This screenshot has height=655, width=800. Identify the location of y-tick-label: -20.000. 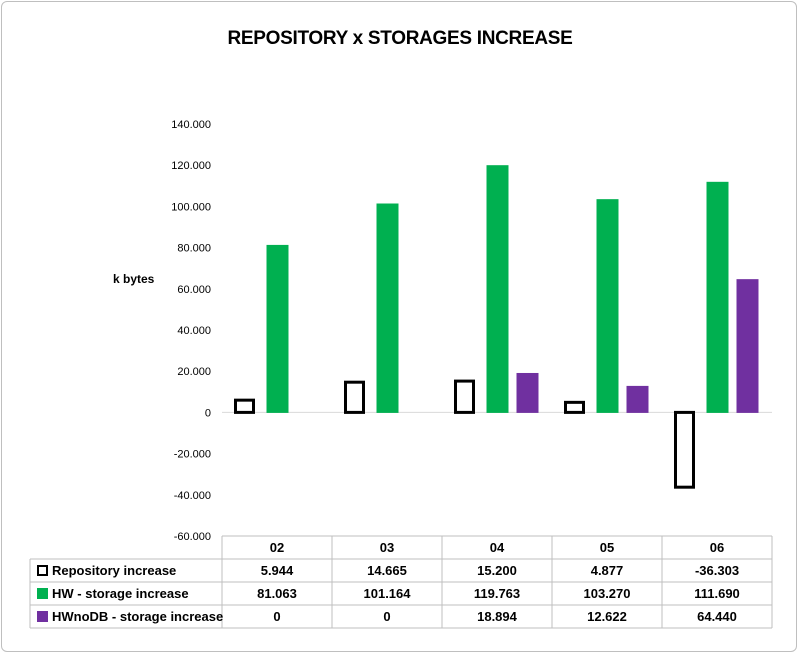
(192, 455).